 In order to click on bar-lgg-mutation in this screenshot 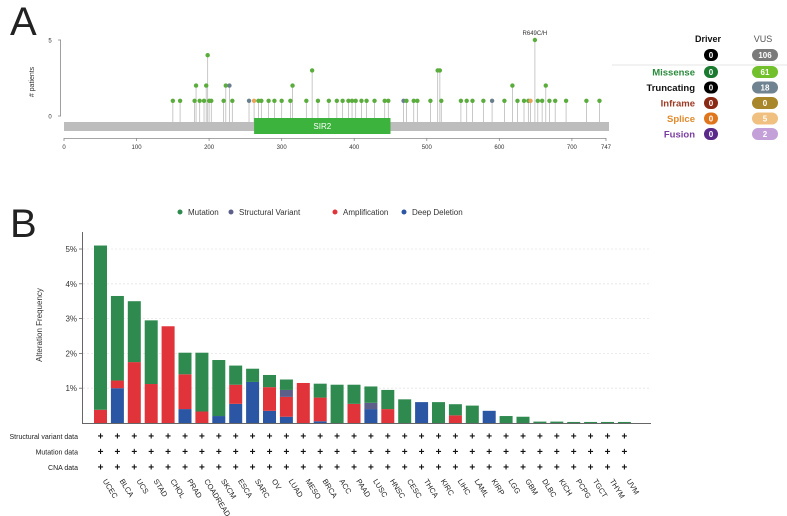, I will do `click(506, 419)`.